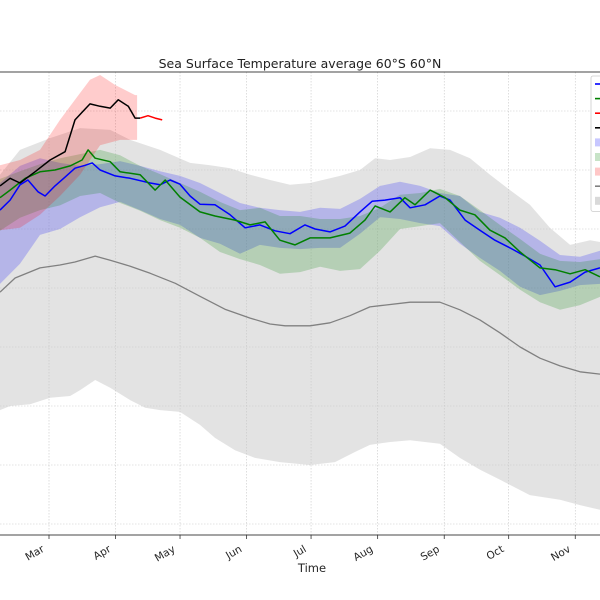 The image size is (600, 600). I want to click on legend-box, so click(595, 143).